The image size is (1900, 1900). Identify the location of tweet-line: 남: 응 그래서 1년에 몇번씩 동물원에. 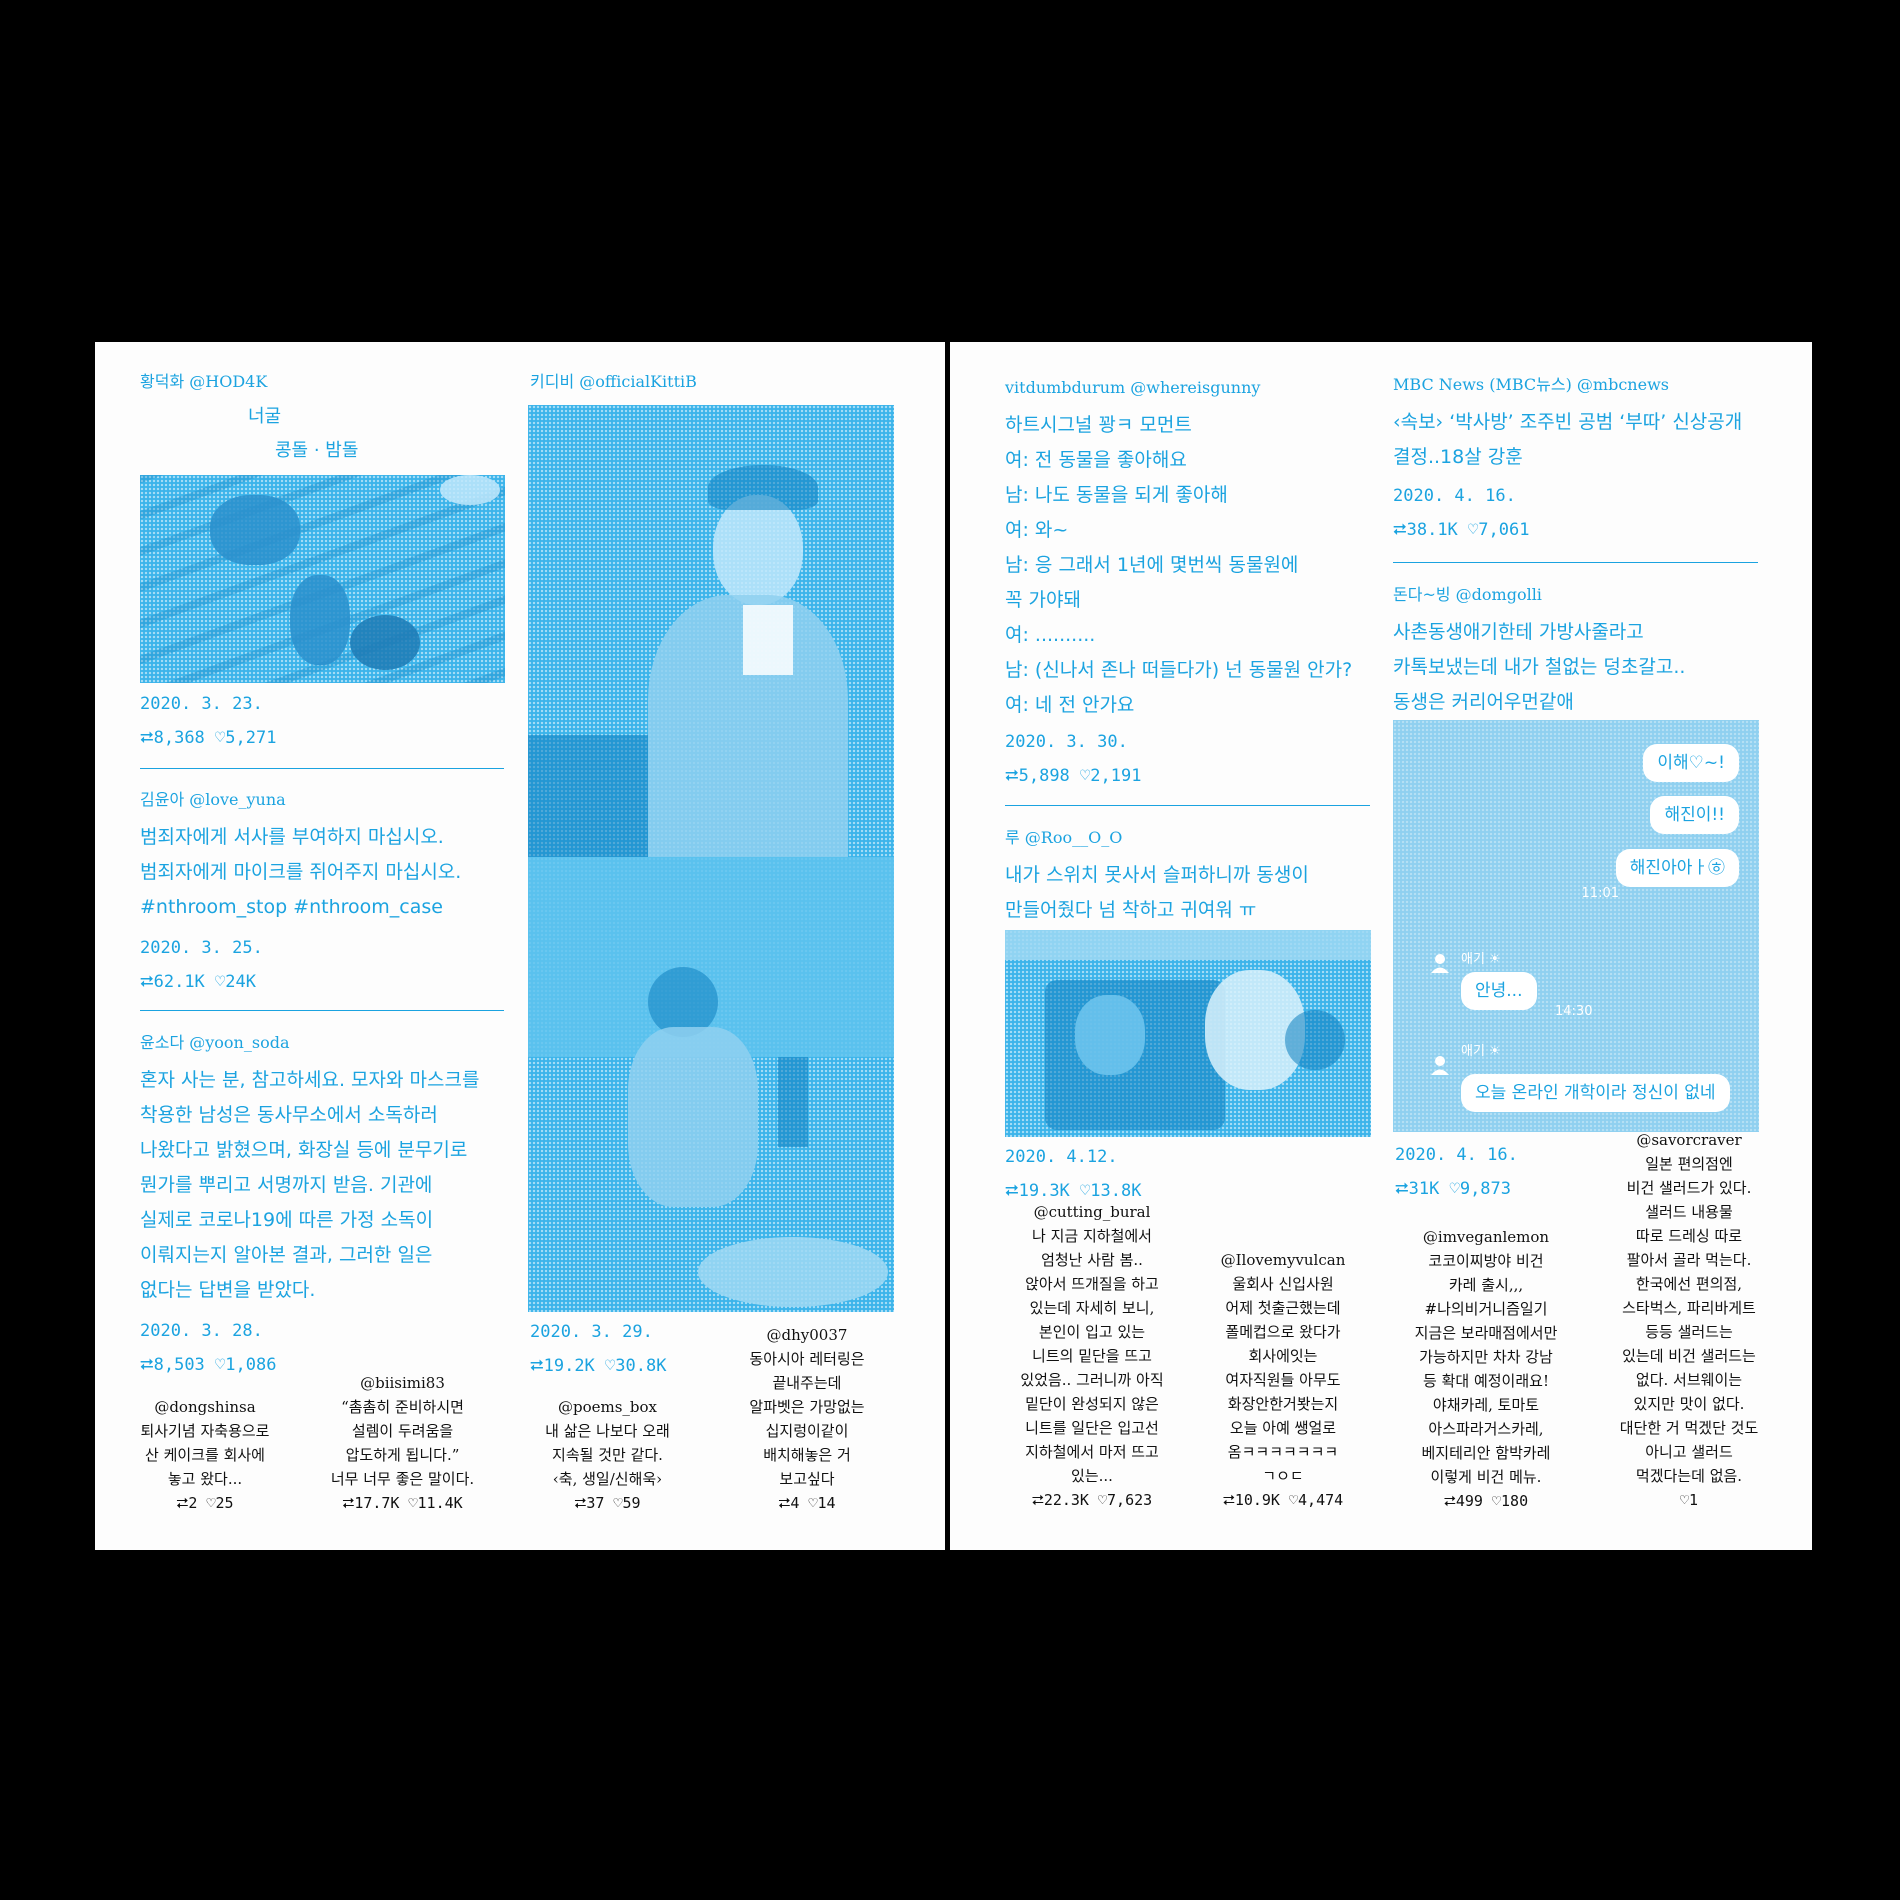
(1152, 565).